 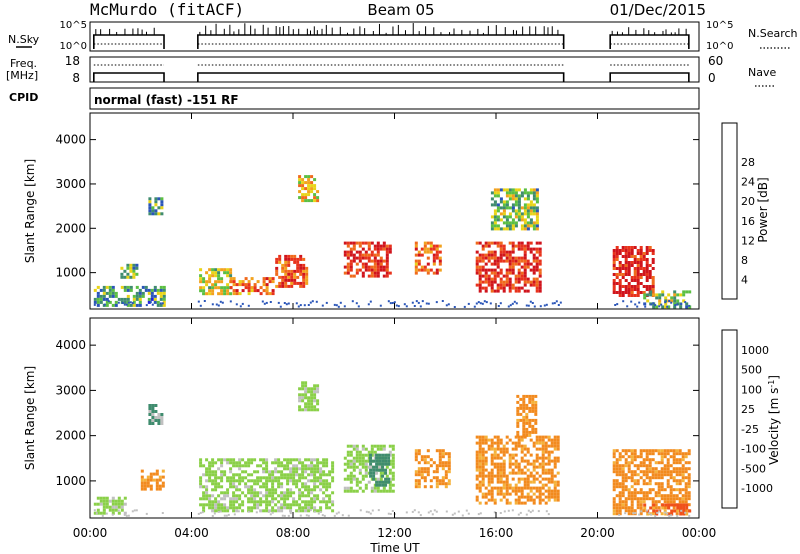 What do you see at coordinates (712, 78) in the screenshot?
I see `nave-tick-bottom: 0` at bounding box center [712, 78].